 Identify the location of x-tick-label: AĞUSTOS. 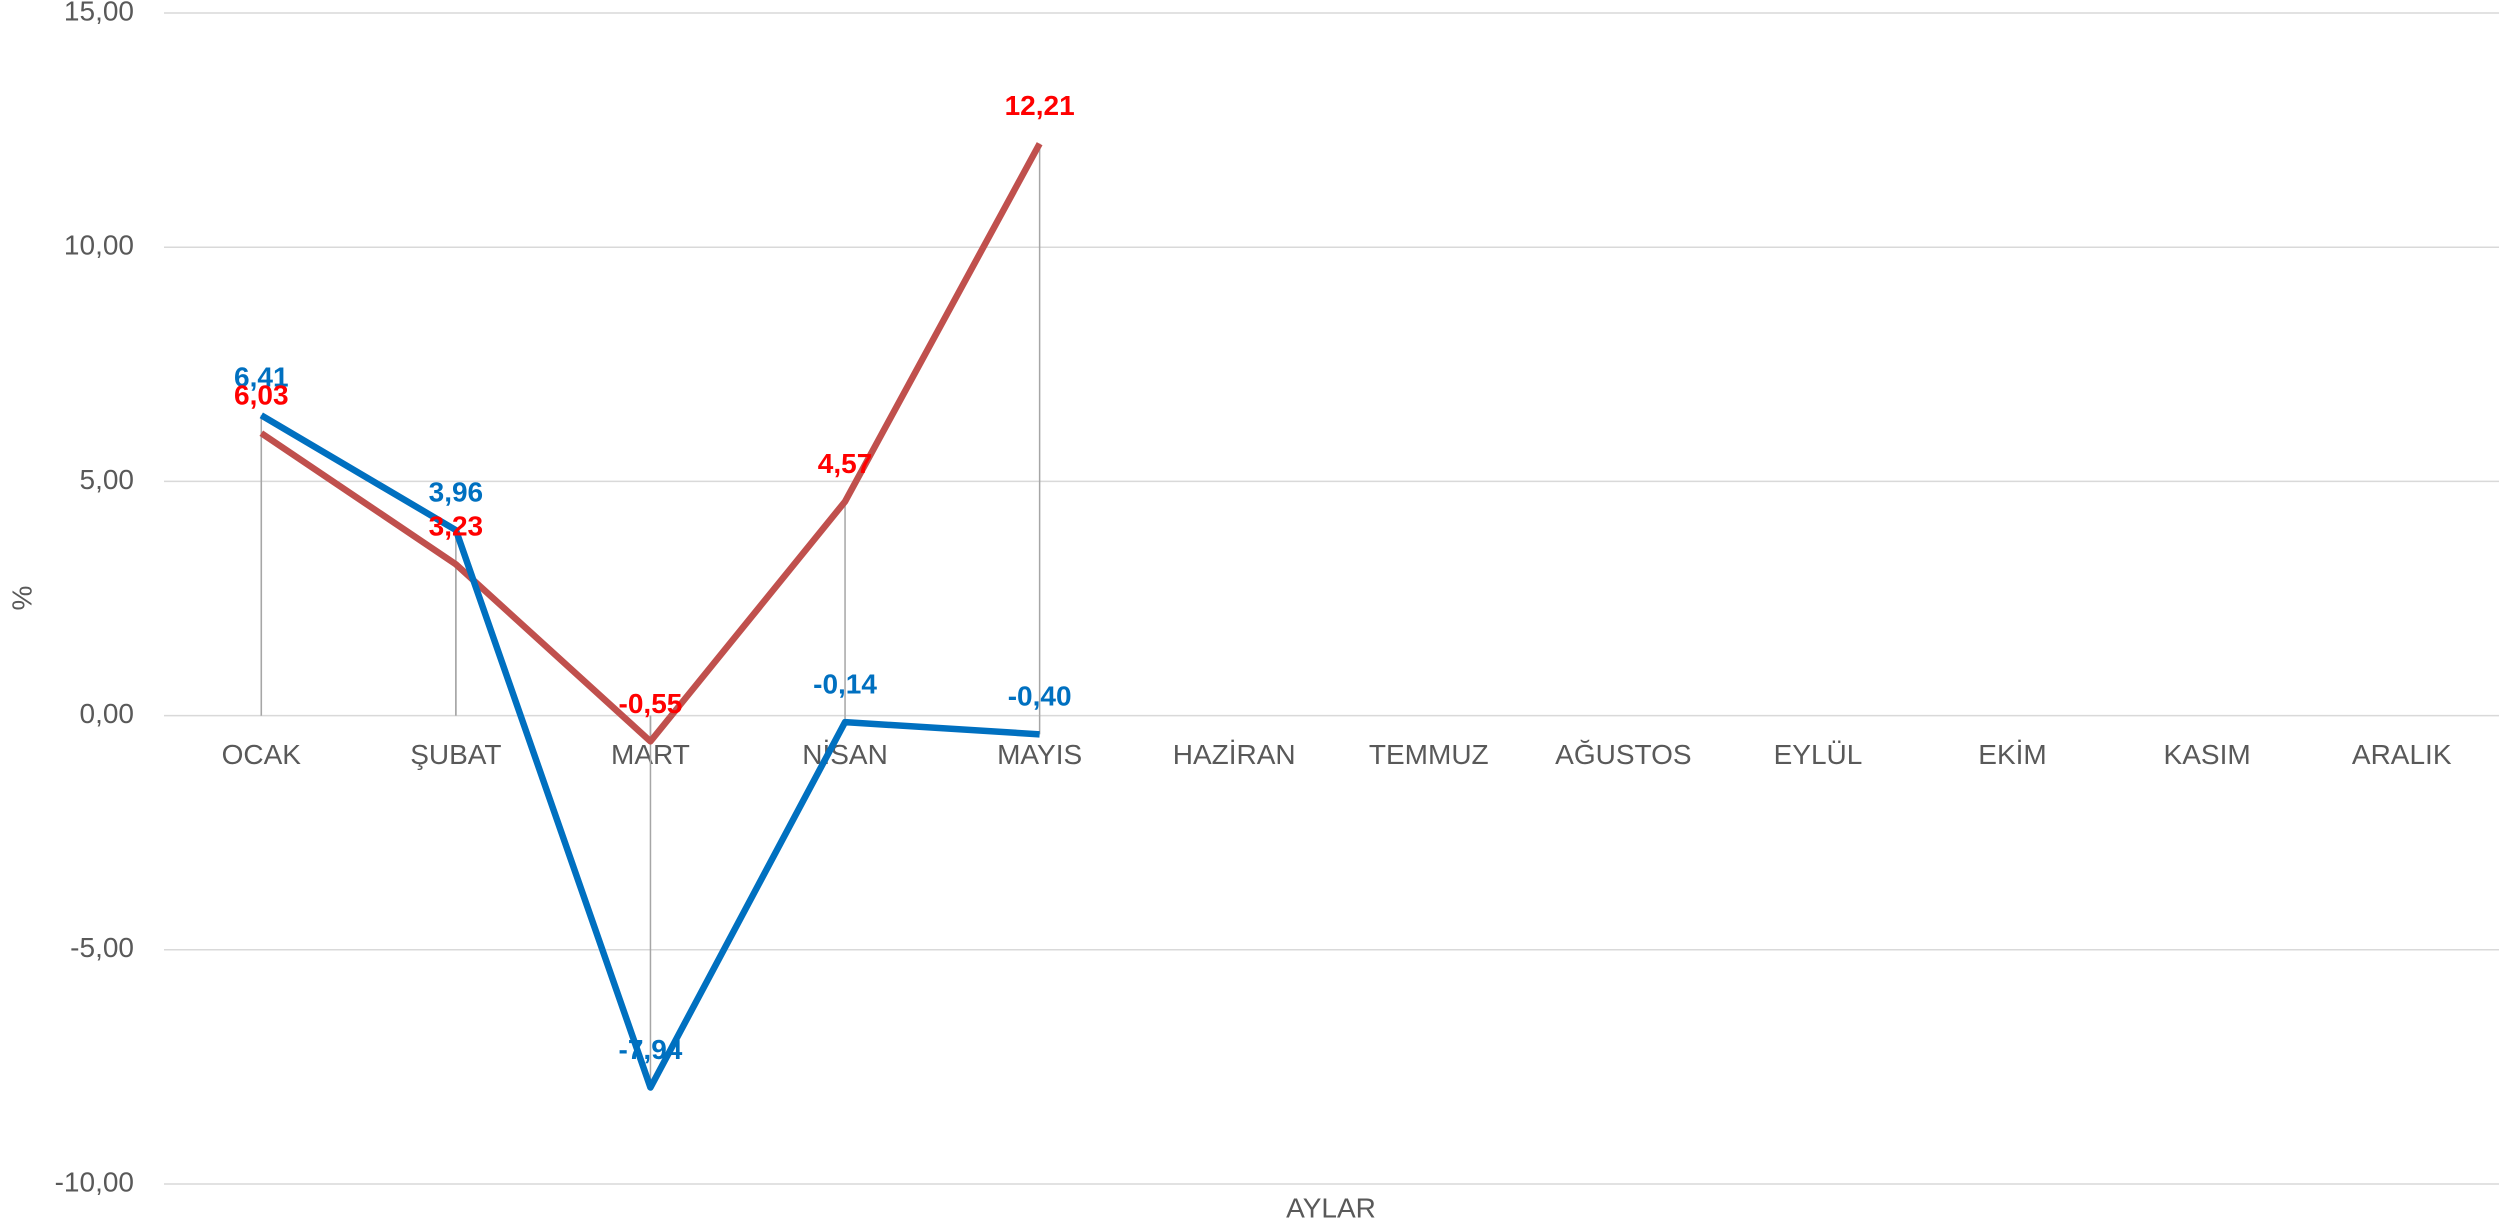
(1623, 754).